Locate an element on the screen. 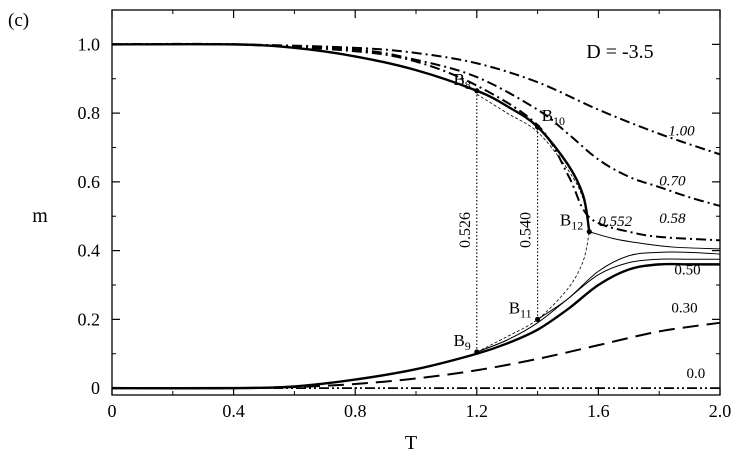 This screenshot has width=735, height=459. curve-label: 0.50 is located at coordinates (687, 271).